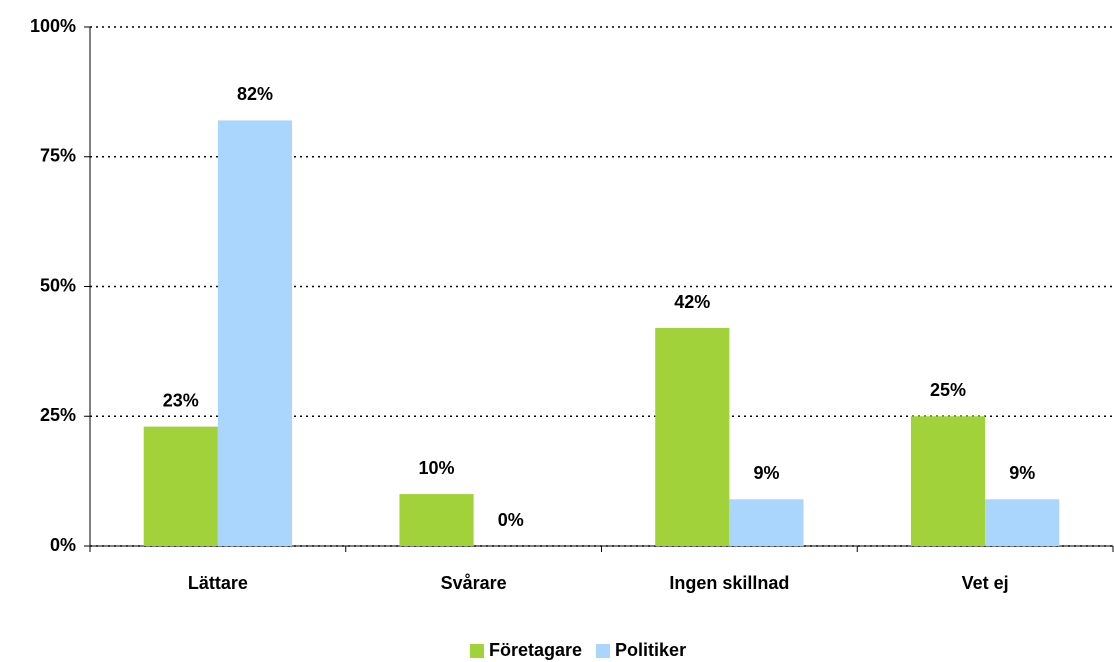 Image resolution: width=1114 pixels, height=662 pixels. Describe the element at coordinates (58, 415) in the screenshot. I see `y-tick-label: 25%` at that location.